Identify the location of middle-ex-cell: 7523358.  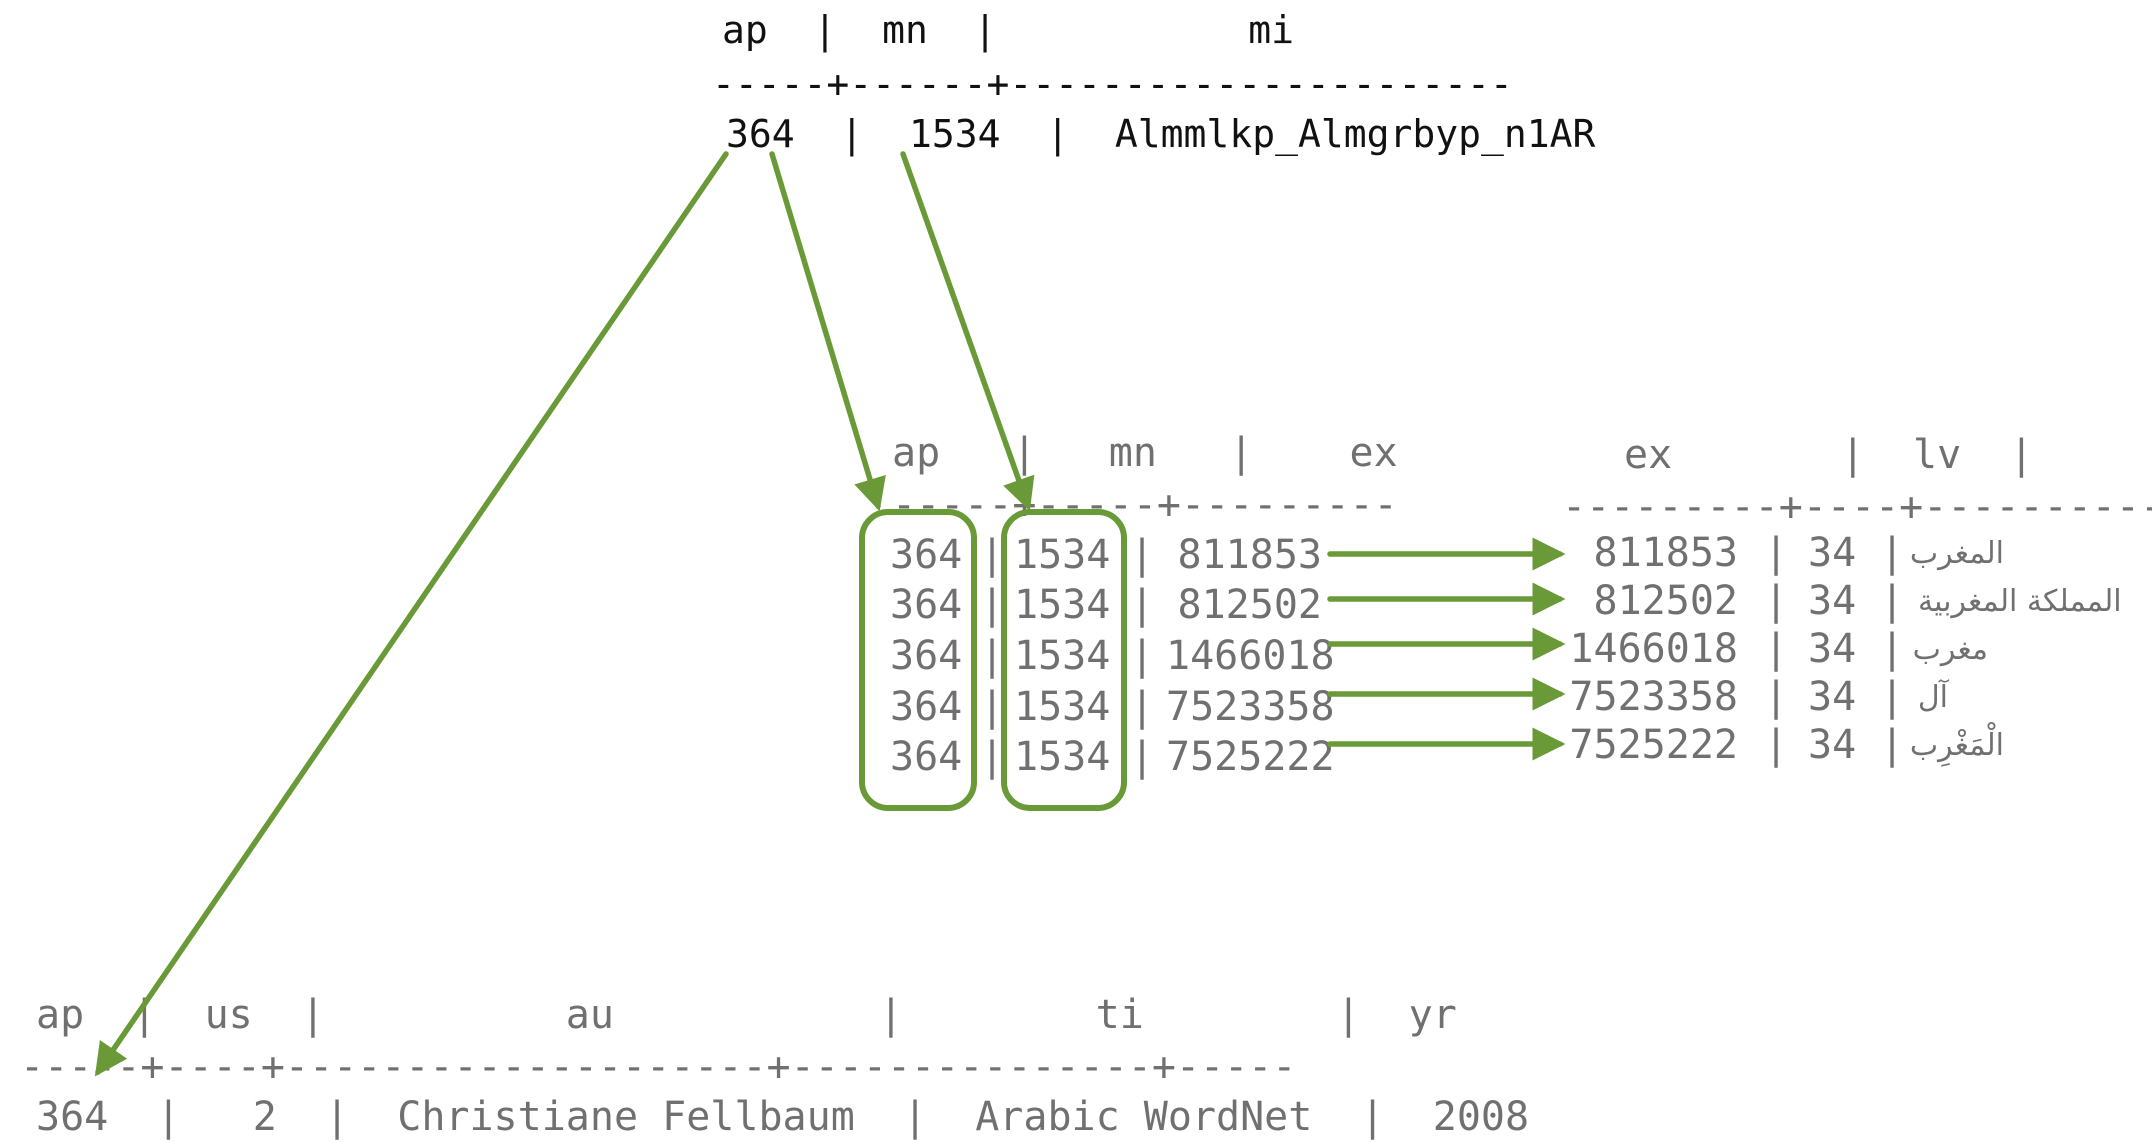
(1250, 707).